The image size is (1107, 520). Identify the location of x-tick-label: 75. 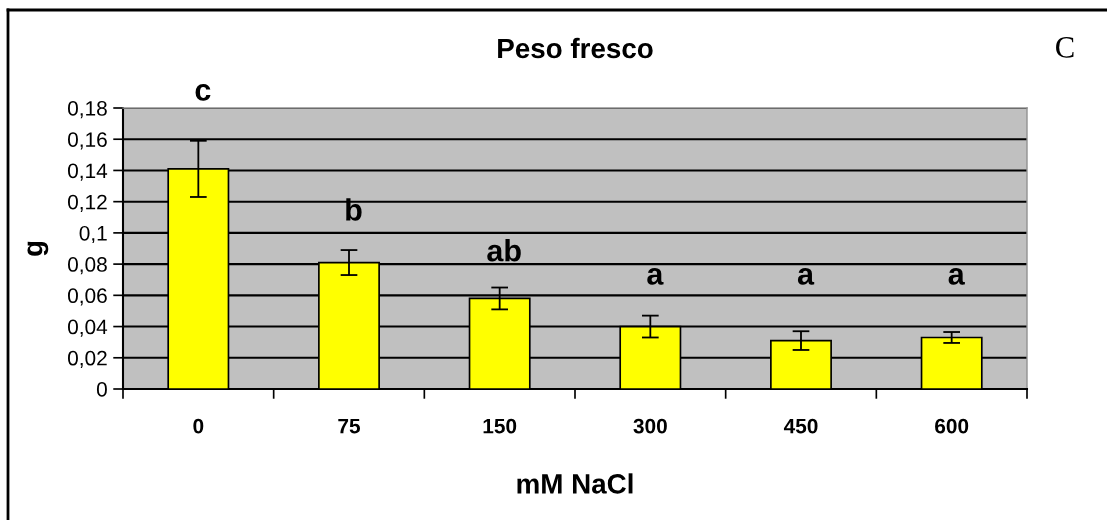
(349, 426).